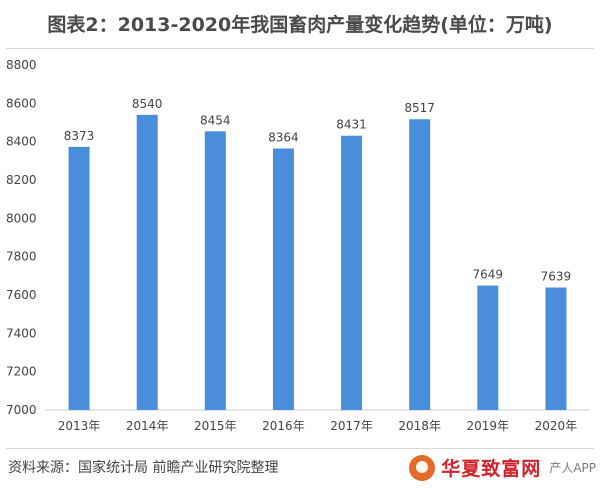  What do you see at coordinates (21, 333) in the screenshot?
I see `y-tick-label: 7400` at bounding box center [21, 333].